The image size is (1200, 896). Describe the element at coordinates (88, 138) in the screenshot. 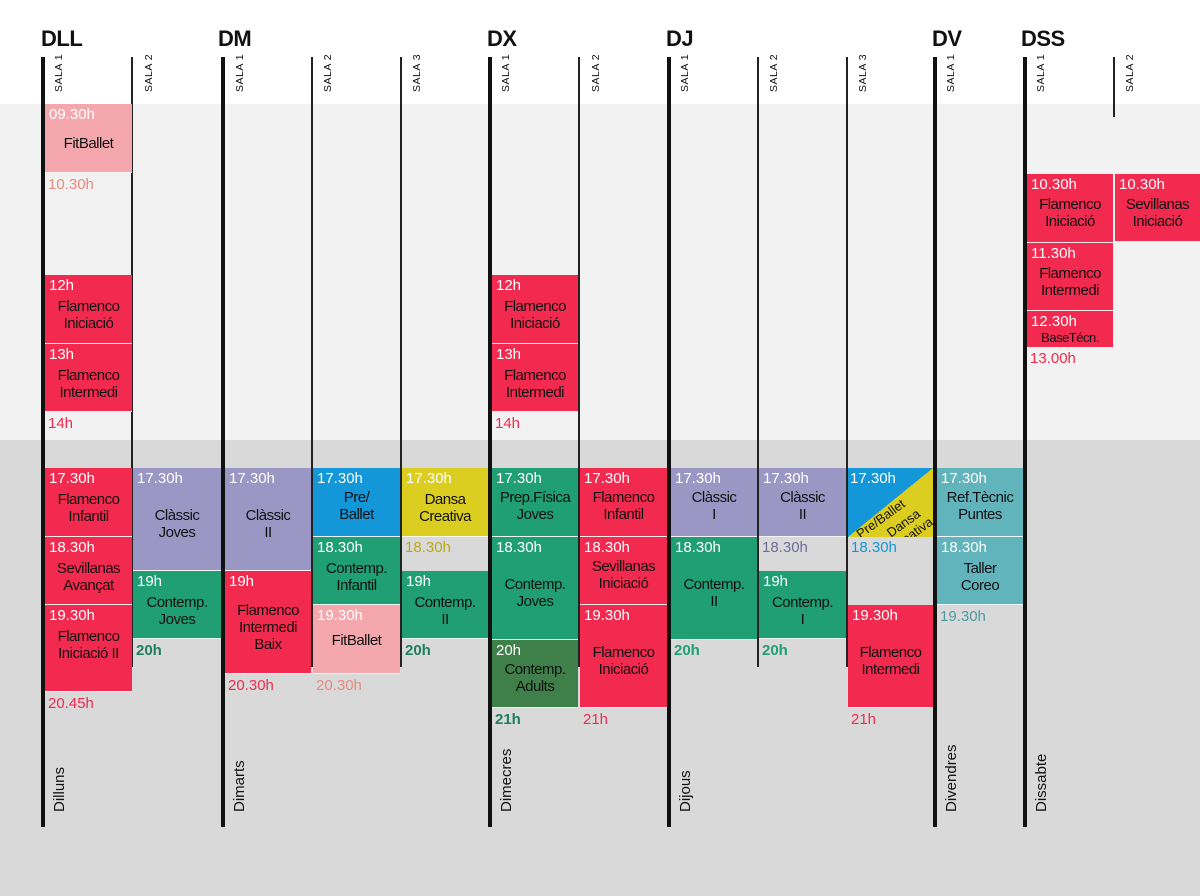

I see `class-block-fitballet: 09.30h FitBallet` at that location.